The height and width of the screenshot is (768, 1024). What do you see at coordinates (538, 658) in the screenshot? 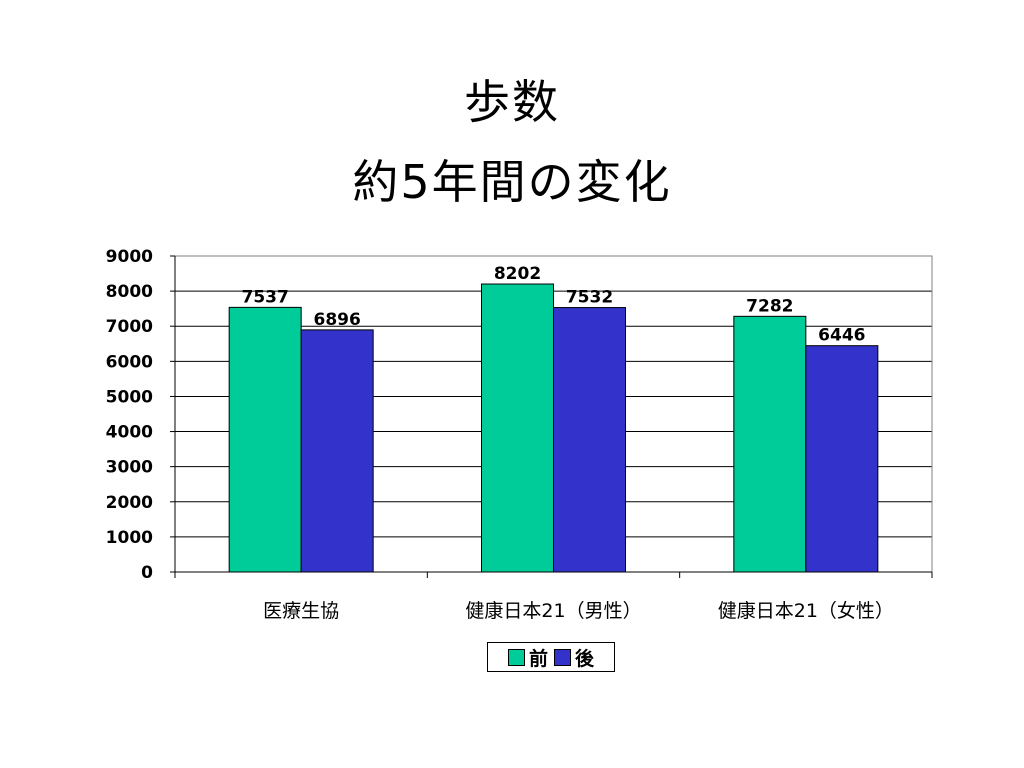
I see `legend-label: 前` at bounding box center [538, 658].